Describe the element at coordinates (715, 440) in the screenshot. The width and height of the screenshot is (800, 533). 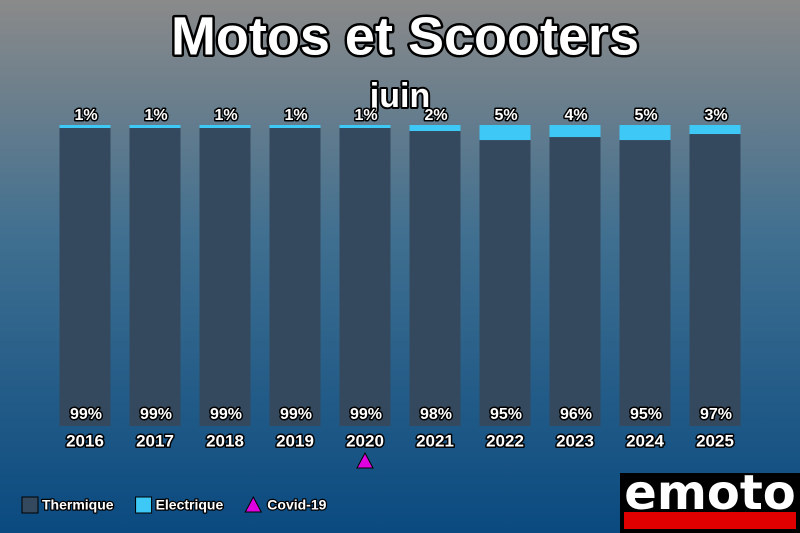
I see `x-tick-label: 2025` at that location.